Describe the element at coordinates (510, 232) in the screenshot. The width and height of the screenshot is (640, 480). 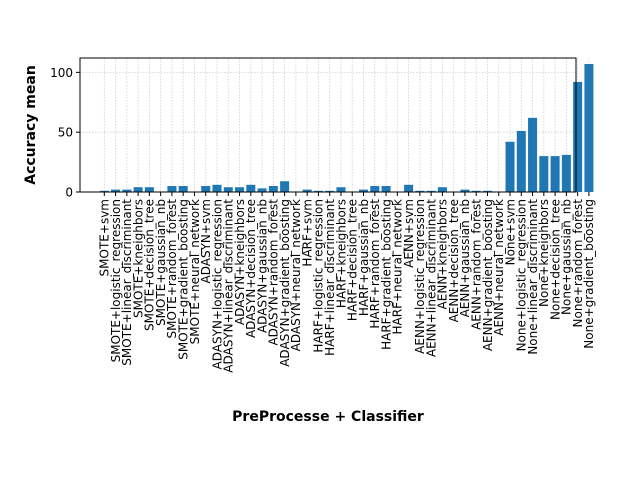
I see `x-tick-label: None+svm` at that location.